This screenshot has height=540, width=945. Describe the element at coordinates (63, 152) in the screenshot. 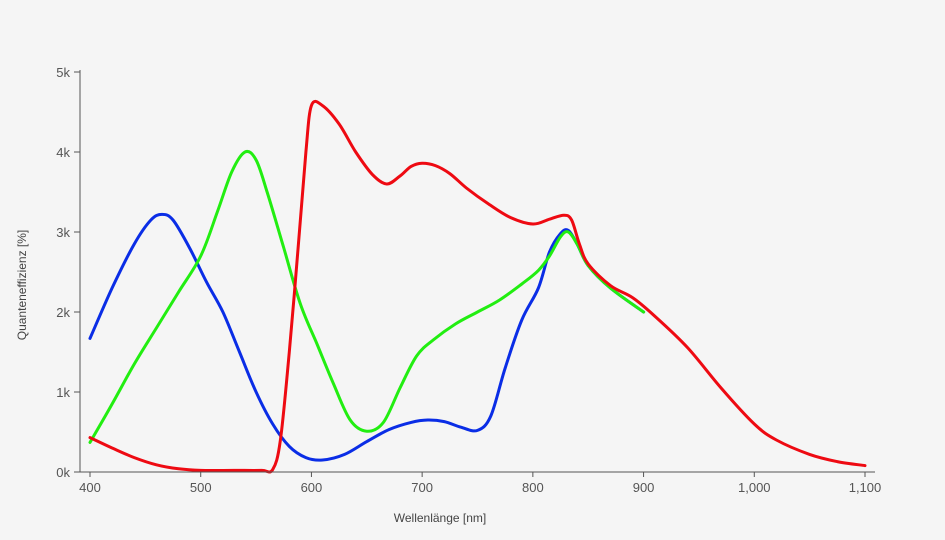

I see `y-tick-label: 4k` at that location.